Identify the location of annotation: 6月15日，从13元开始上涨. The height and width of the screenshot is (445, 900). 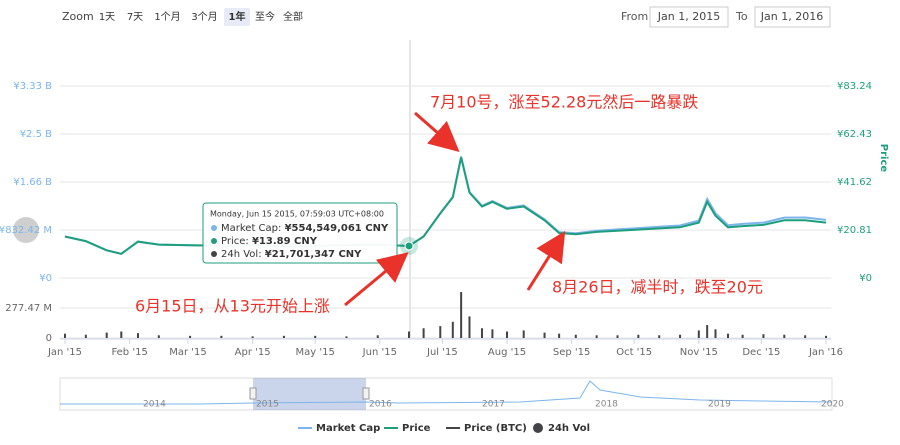
(232, 306).